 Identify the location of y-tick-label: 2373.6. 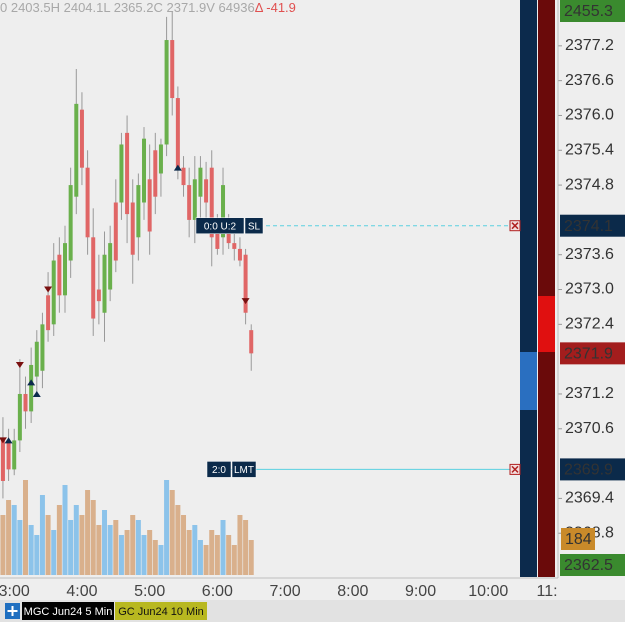
(589, 254).